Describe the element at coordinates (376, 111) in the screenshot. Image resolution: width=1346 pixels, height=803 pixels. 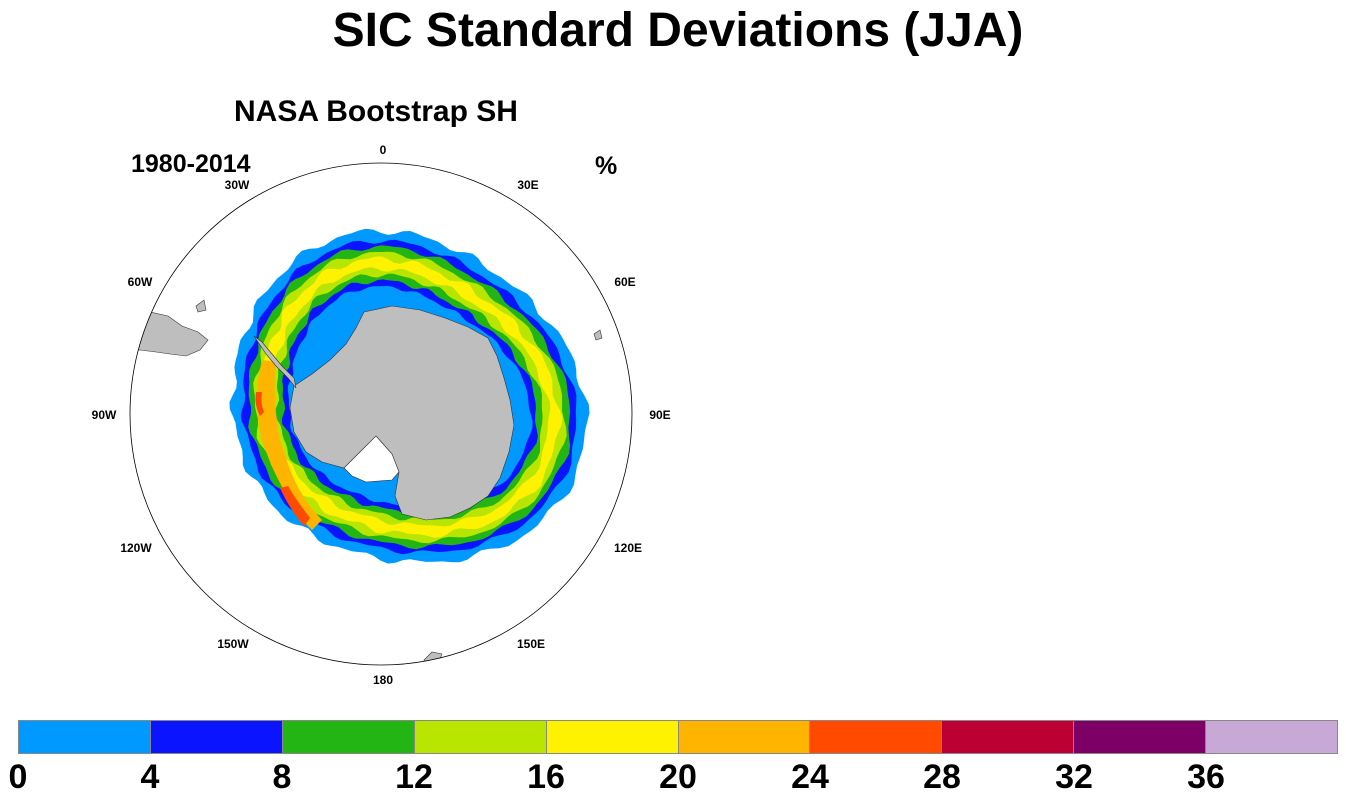
I see `panel-title: NASA Bootstrap SH` at that location.